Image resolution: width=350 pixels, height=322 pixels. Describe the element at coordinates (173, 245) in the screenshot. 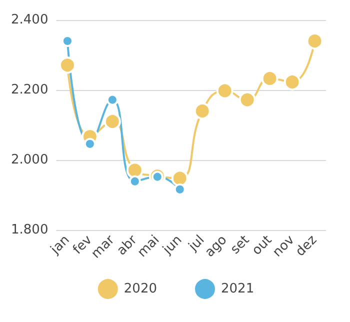

I see `x-tick-label: jun` at that location.